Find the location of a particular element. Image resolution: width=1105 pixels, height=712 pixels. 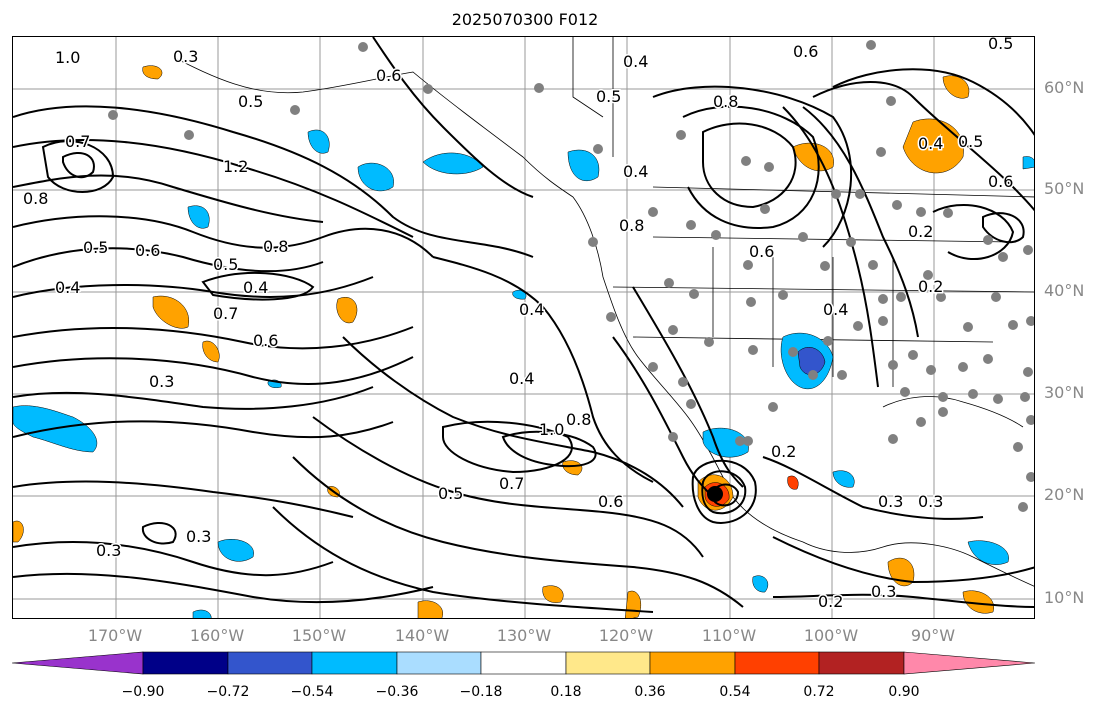

latitude-label: 30°N is located at coordinates (1064, 392).